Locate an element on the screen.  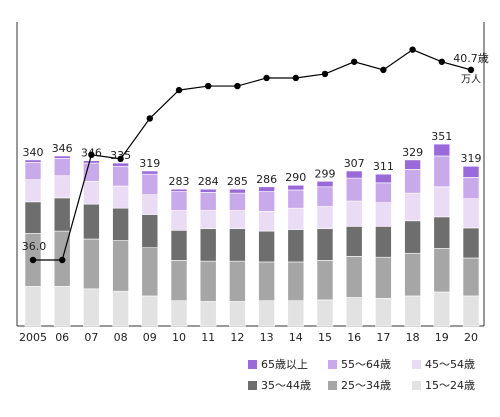
total-label-09: 319 is located at coordinates (149, 163).